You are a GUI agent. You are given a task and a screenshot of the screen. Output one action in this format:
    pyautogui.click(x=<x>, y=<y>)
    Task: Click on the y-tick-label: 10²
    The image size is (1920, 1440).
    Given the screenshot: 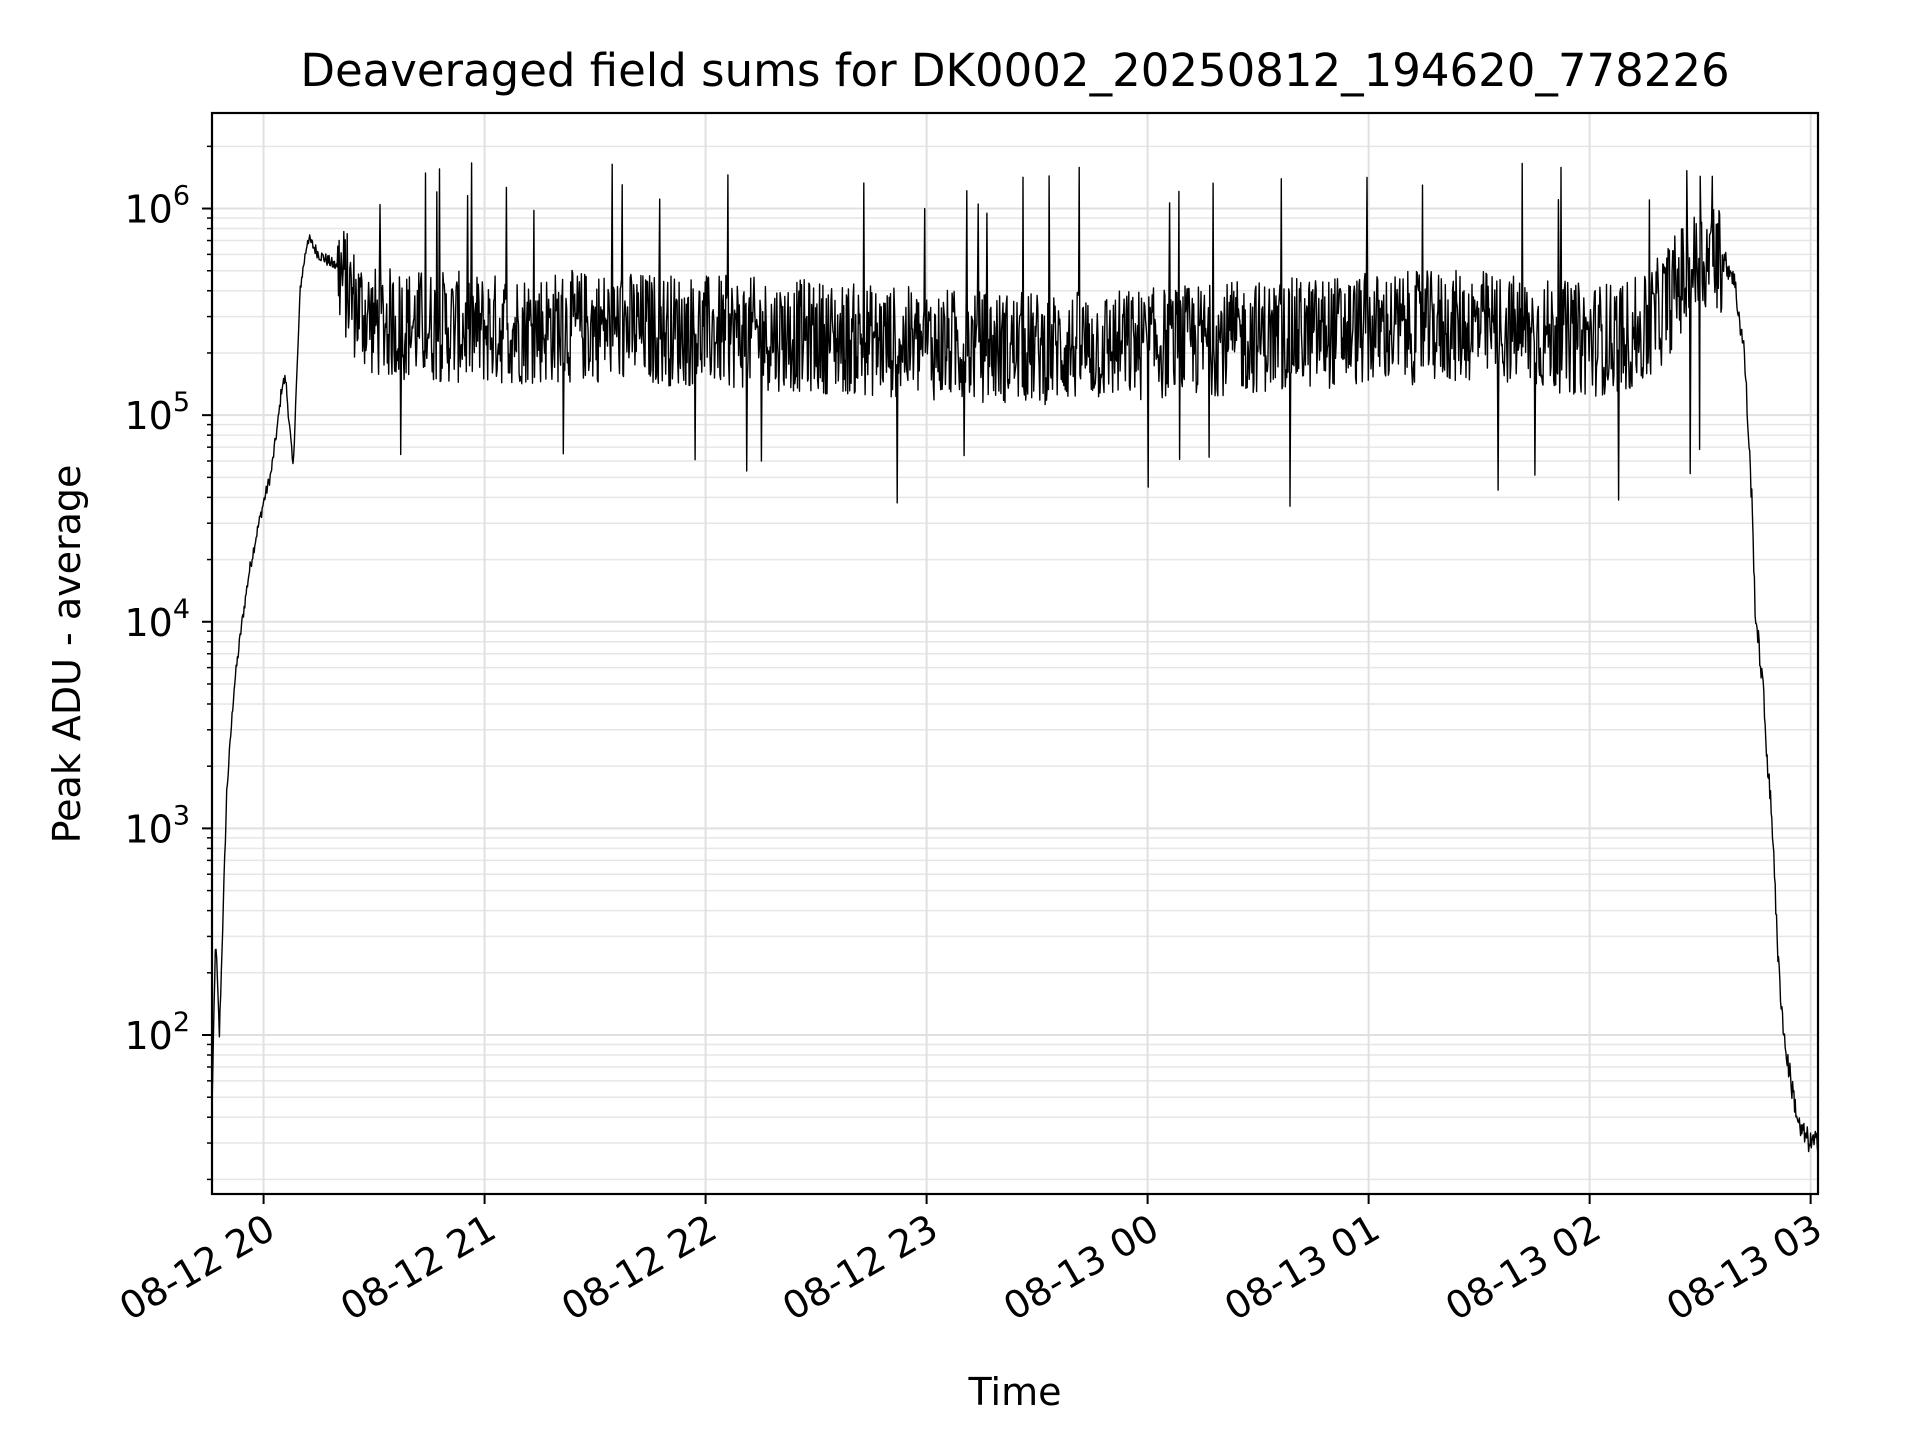 What is the action you would take?
    pyautogui.click(x=157, y=1032)
    